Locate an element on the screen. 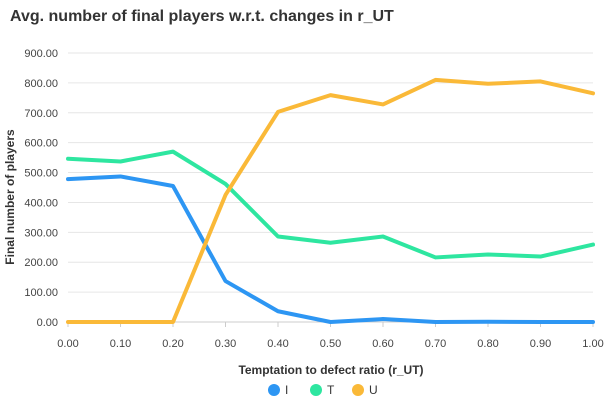  x-tick-label: 0.00 is located at coordinates (67, 344).